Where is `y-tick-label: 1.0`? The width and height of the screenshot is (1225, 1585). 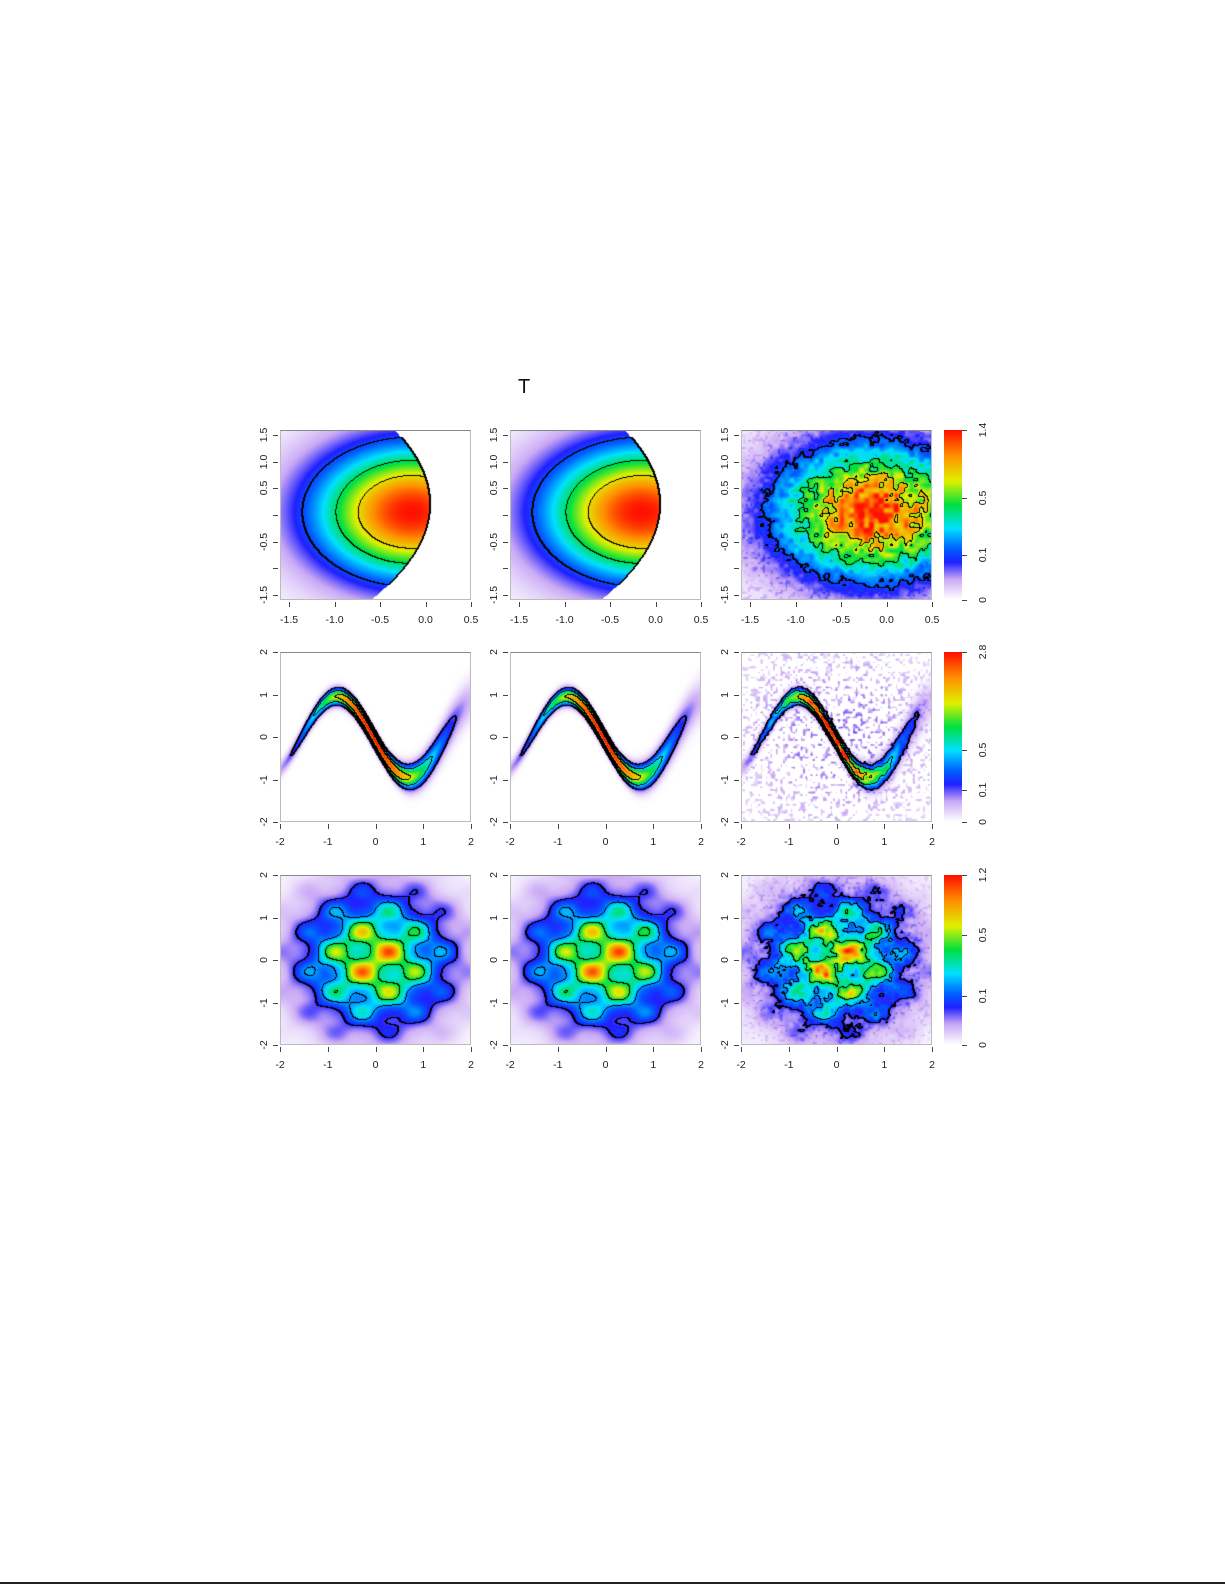 y-tick-label: 1.0 is located at coordinates (494, 462).